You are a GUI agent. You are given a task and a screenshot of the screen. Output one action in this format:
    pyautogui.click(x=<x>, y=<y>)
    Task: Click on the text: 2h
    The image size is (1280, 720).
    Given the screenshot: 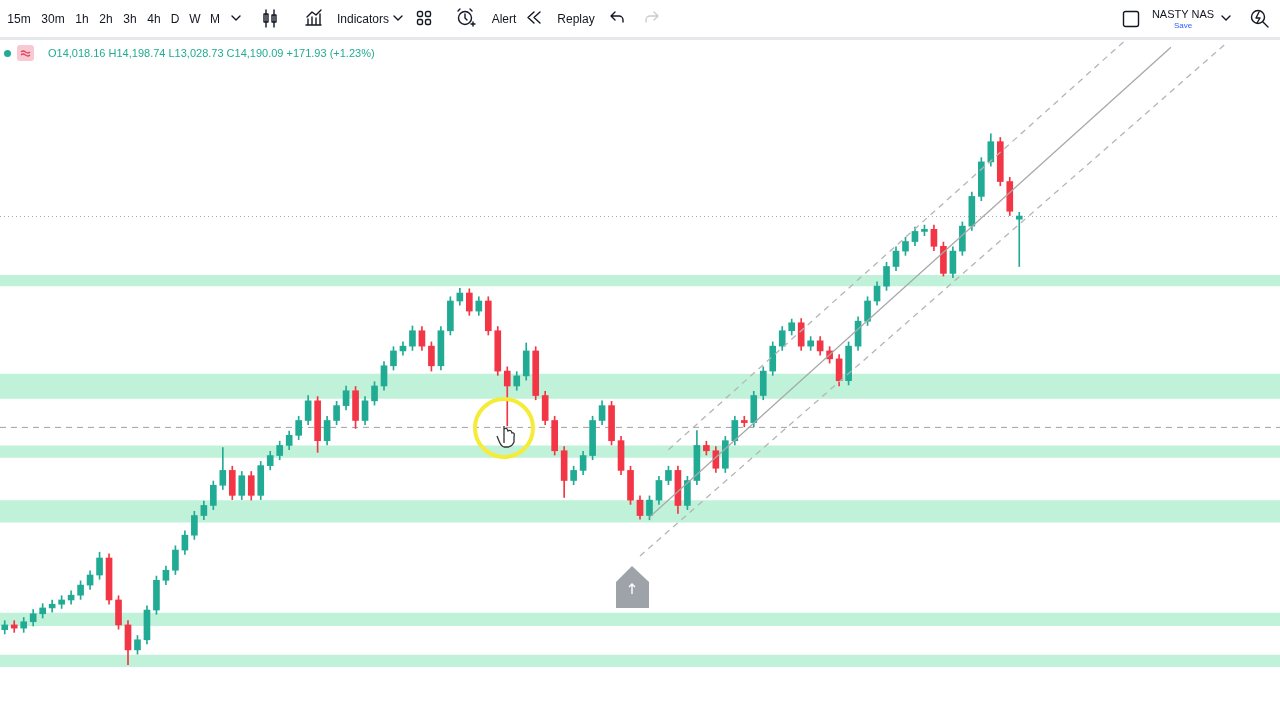 What is the action you would take?
    pyautogui.click(x=106, y=19)
    